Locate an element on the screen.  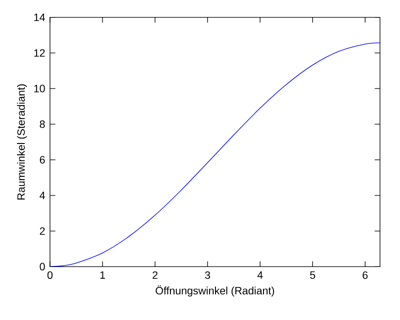
y-tick-label: 2 is located at coordinates (42, 231).